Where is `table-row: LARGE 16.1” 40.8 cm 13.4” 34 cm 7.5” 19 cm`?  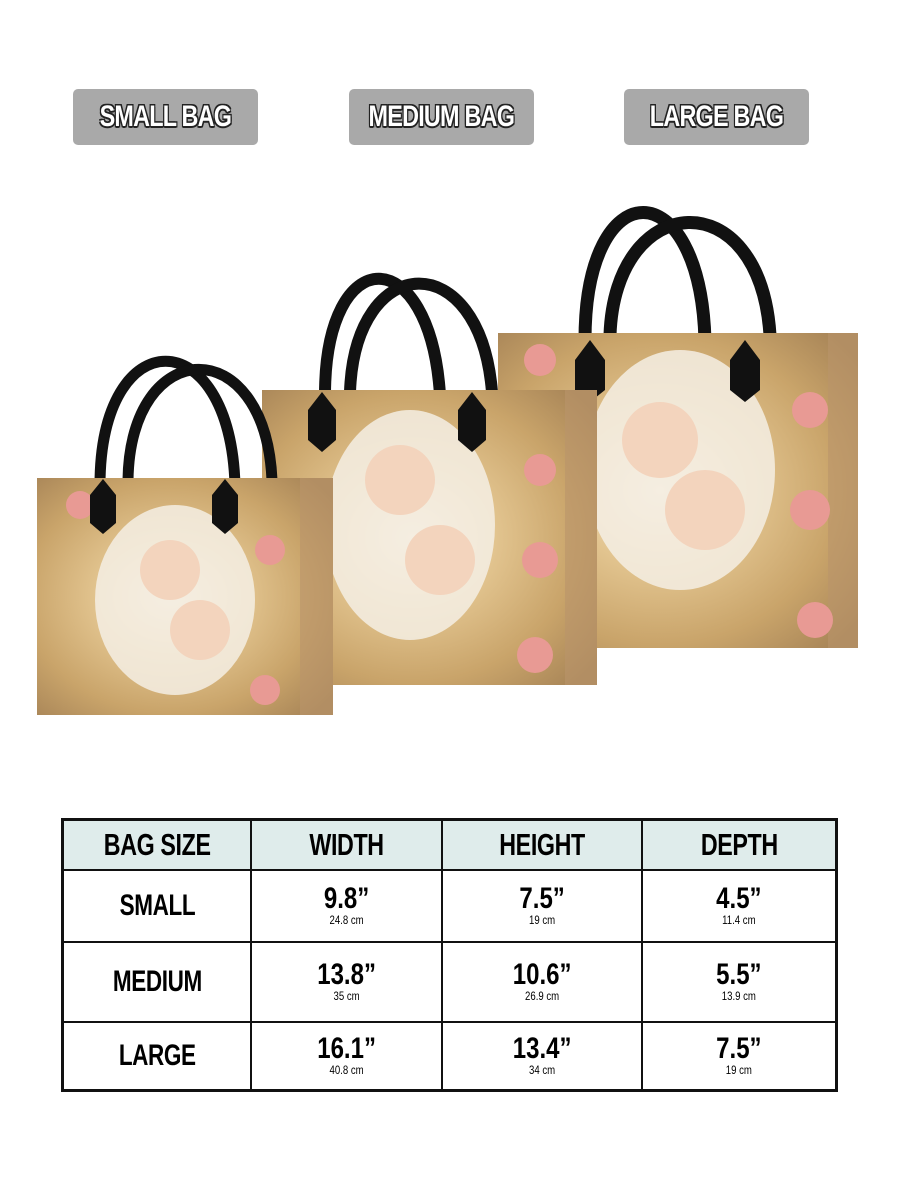
table-row: LARGE 16.1” 40.8 cm 13.4” 34 cm 7.5” 19 cm is located at coordinates (449, 1056).